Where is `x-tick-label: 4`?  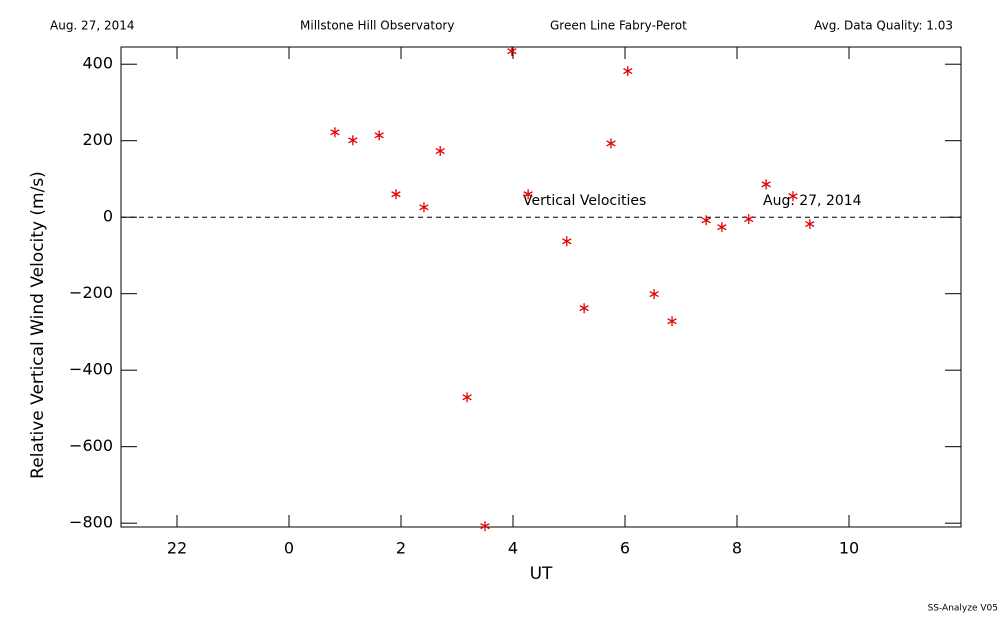
x-tick-label: 4 is located at coordinates (513, 548).